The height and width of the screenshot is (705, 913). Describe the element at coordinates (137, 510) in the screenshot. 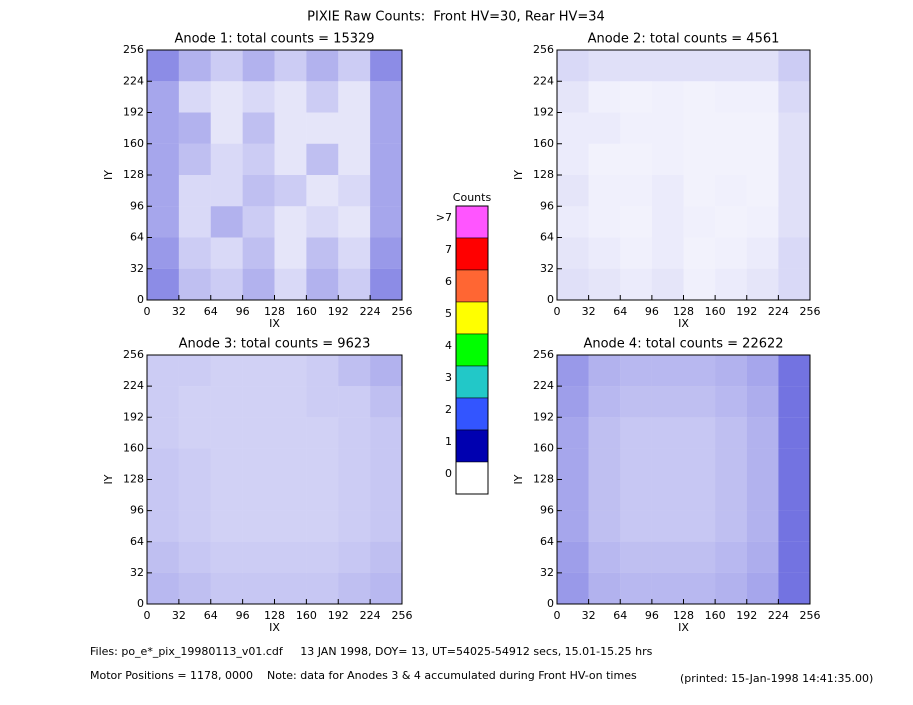

I see `y-tick-label: 96` at that location.